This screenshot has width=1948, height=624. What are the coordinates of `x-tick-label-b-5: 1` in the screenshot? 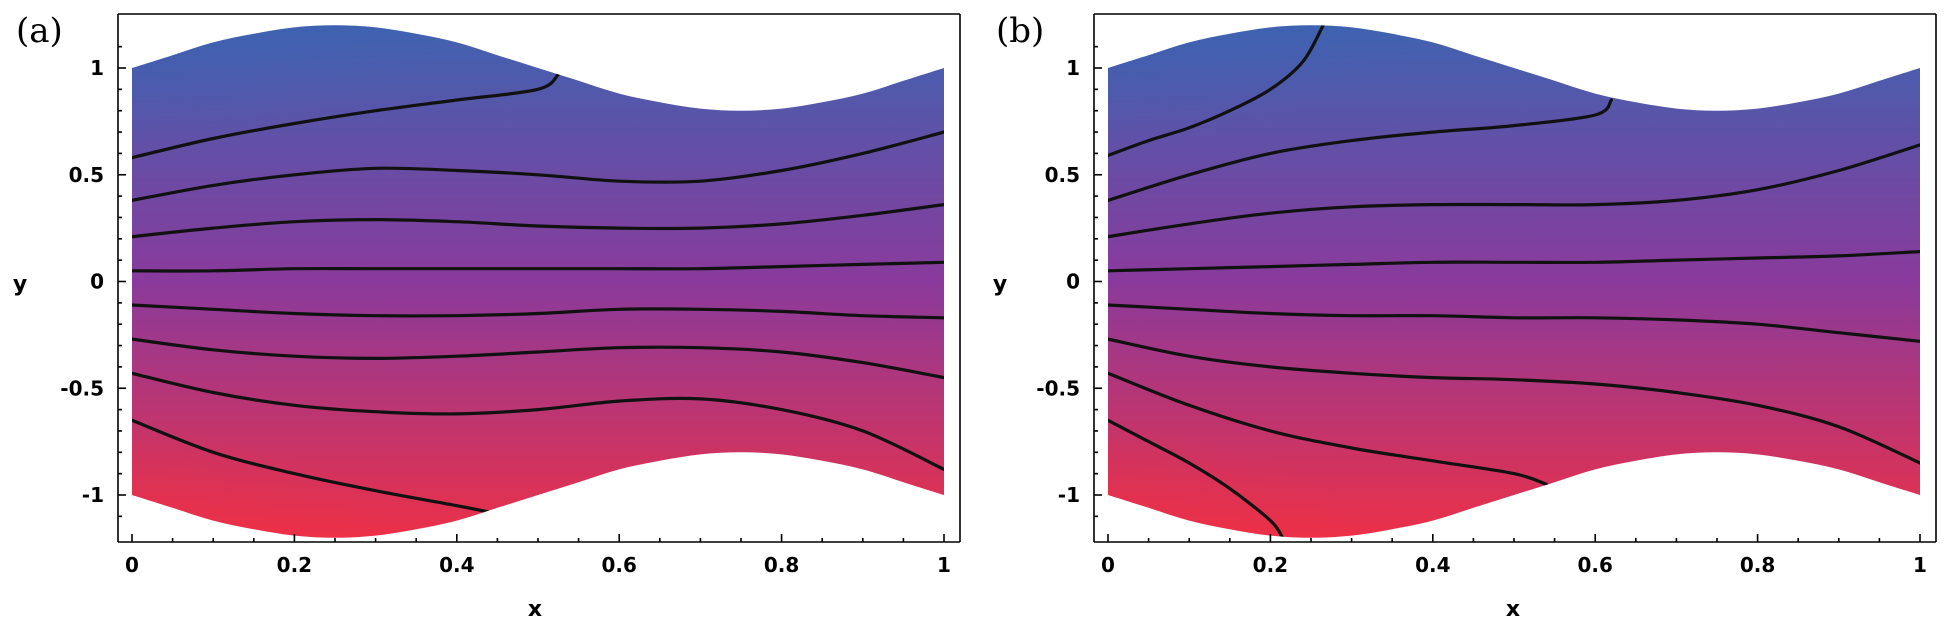 It's located at (1920, 565).